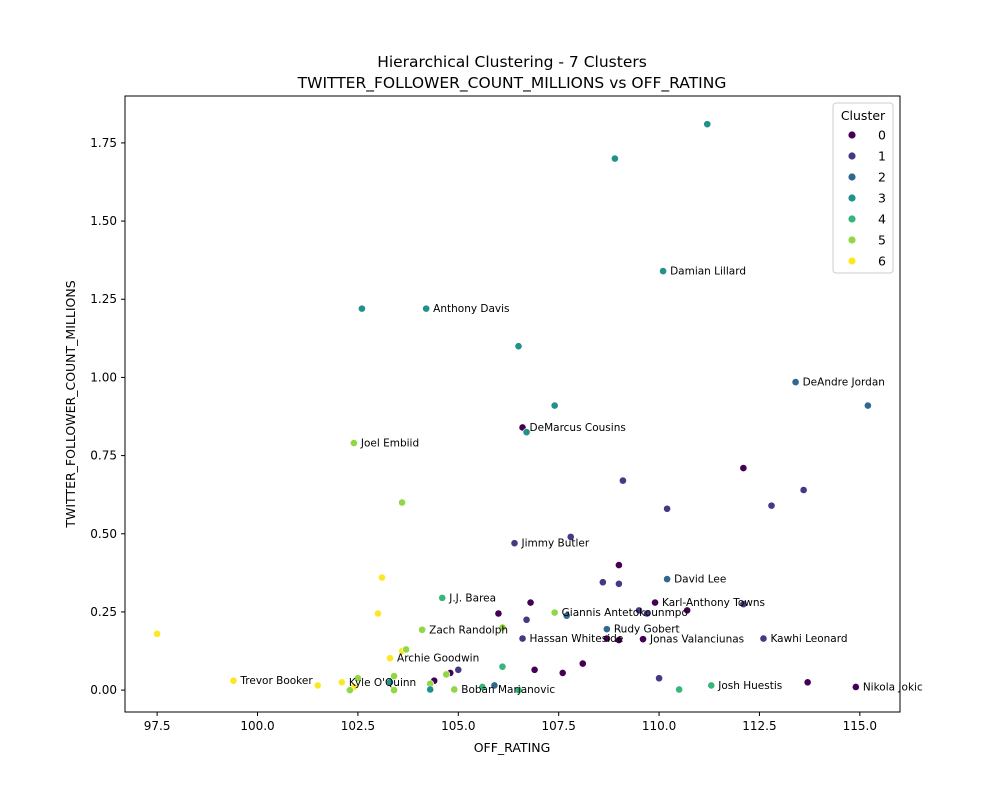  Describe the element at coordinates (389, 444) in the screenshot. I see `point-label: Joel Embiid` at that location.